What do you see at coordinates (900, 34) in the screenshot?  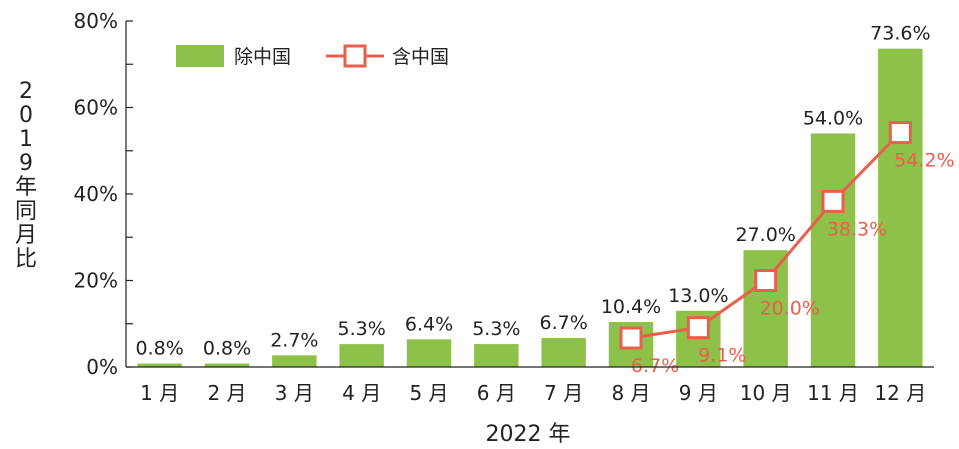 I see `bar-value-label: 73.6%` at bounding box center [900, 34].